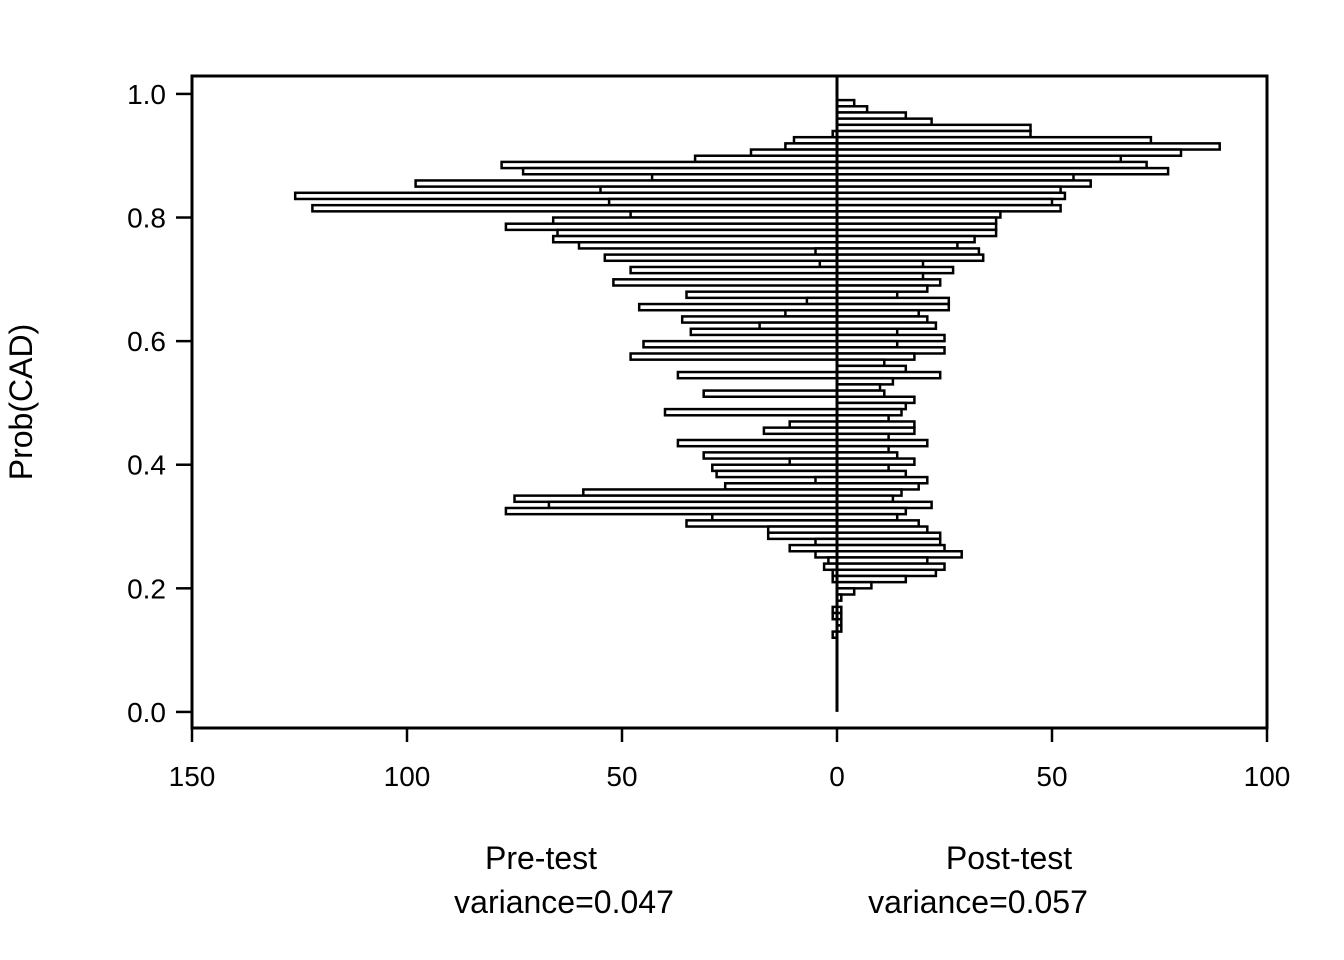  I want to click on y-tick-label: 0.8, so click(146, 218).